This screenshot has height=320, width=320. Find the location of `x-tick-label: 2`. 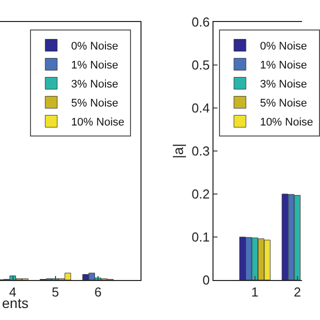

x-tick-label: 2 is located at coordinates (297, 292).